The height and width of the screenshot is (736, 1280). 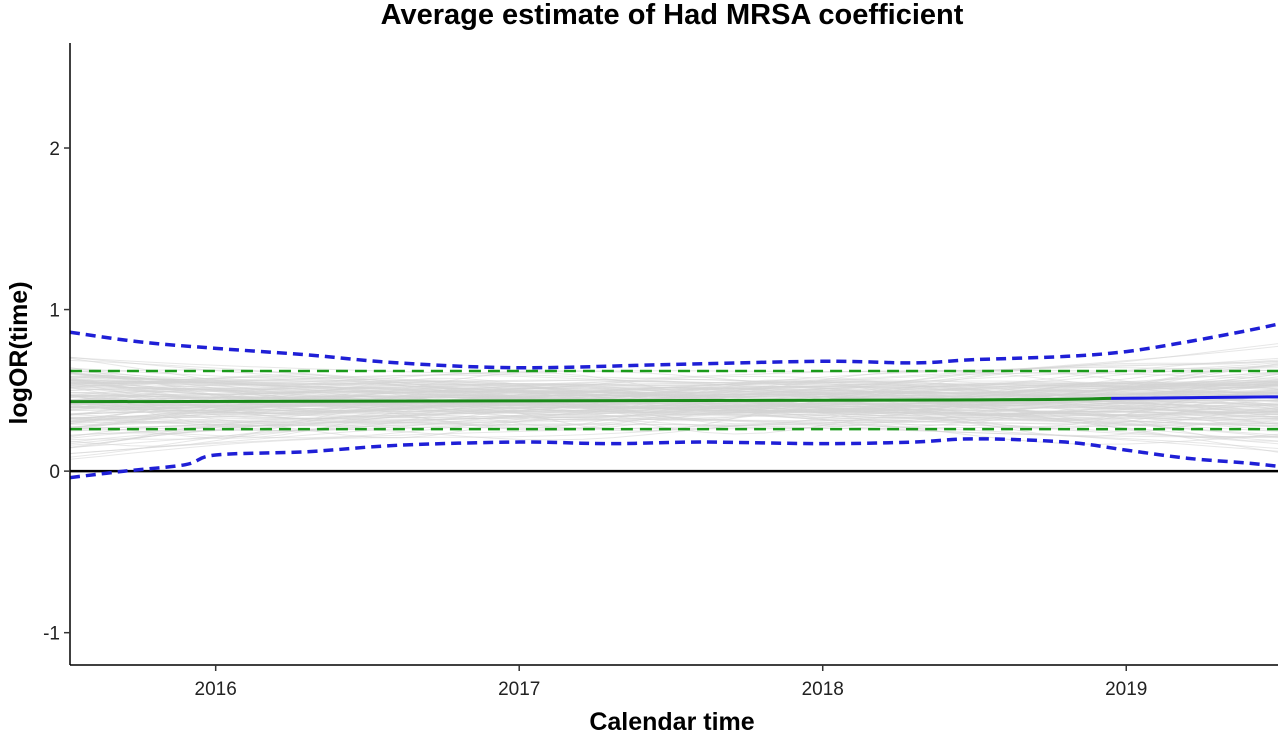 I want to click on x-tick-label: 2017, so click(x=519, y=689).